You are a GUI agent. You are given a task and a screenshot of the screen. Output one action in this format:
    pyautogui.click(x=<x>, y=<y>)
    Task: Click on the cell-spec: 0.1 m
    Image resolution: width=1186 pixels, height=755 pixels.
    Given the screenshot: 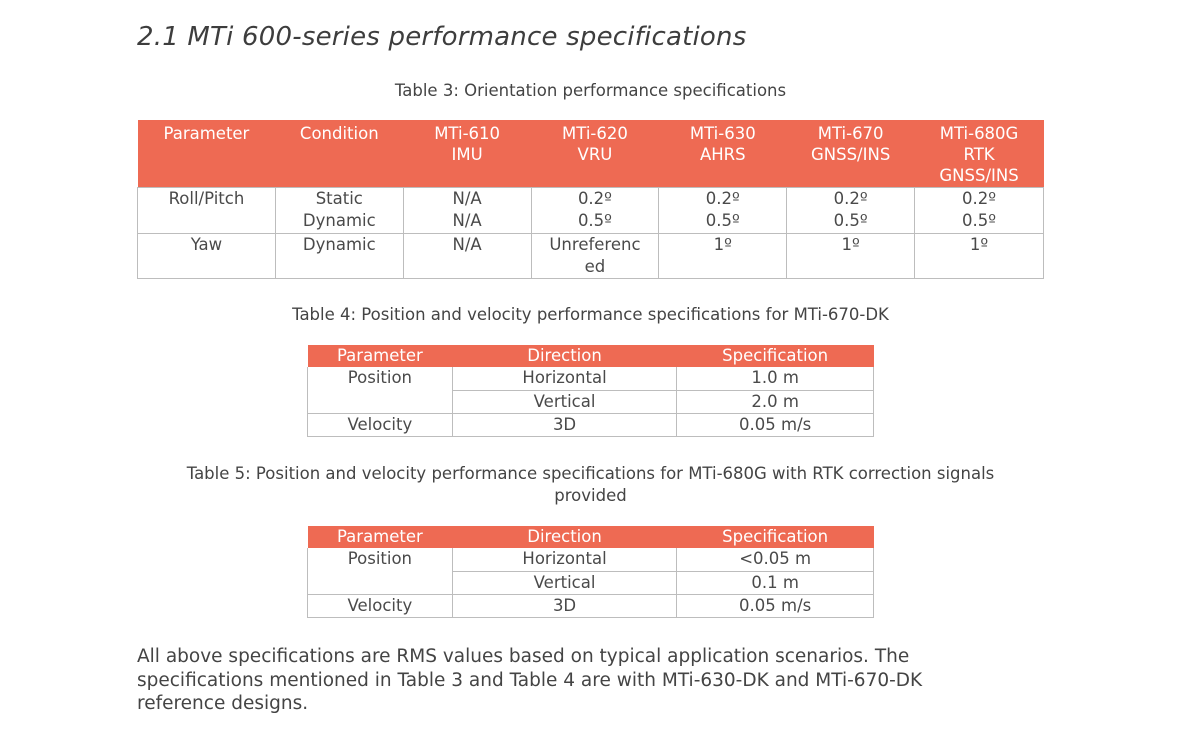 What is the action you would take?
    pyautogui.click(x=775, y=582)
    